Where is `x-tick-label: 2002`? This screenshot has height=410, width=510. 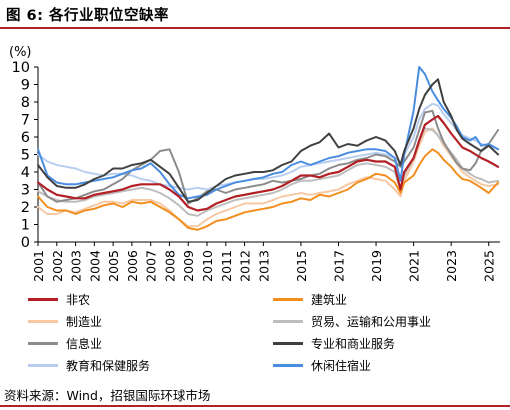
x-tick-label: 2002 is located at coordinates (57, 266).